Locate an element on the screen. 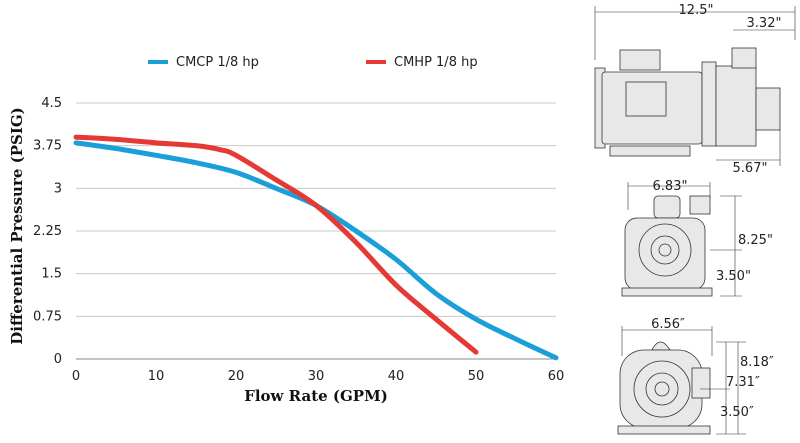 Image resolution: width=800 pixels, height=443 pixels. y-tick-labels: 0 0.75 1.5 2.25 3 3.75 4.5 is located at coordinates (47, 231).